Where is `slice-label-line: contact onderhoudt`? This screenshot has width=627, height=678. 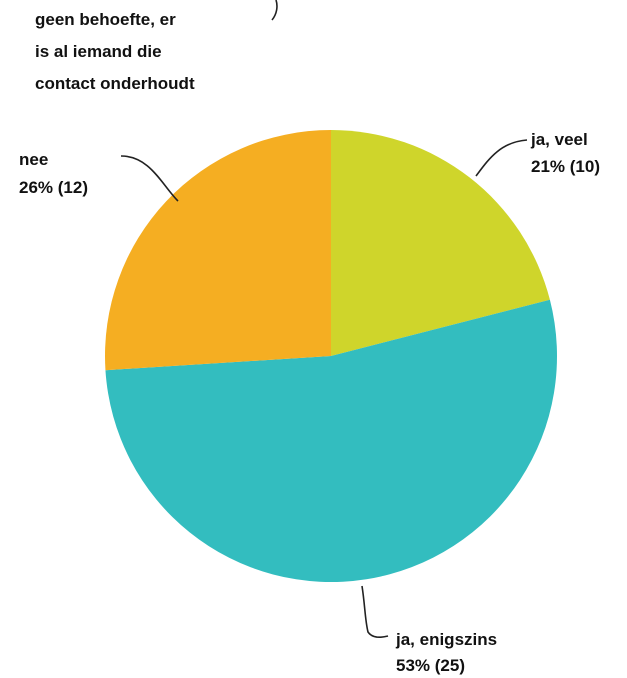
slice-label-line: contact onderhoudt is located at coordinates (115, 83).